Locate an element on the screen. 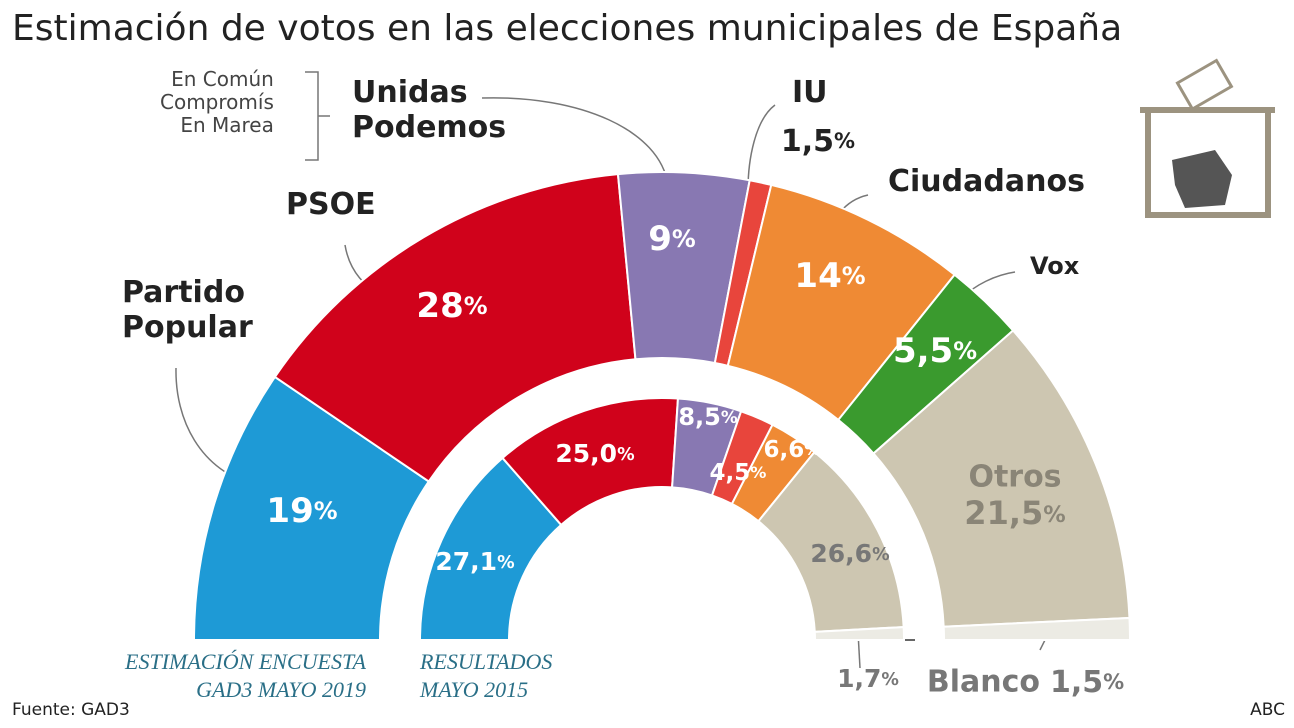 The height and width of the screenshot is (728, 1294). legend-label: RESULTADOS MAYO 2015 is located at coordinates (486, 675).